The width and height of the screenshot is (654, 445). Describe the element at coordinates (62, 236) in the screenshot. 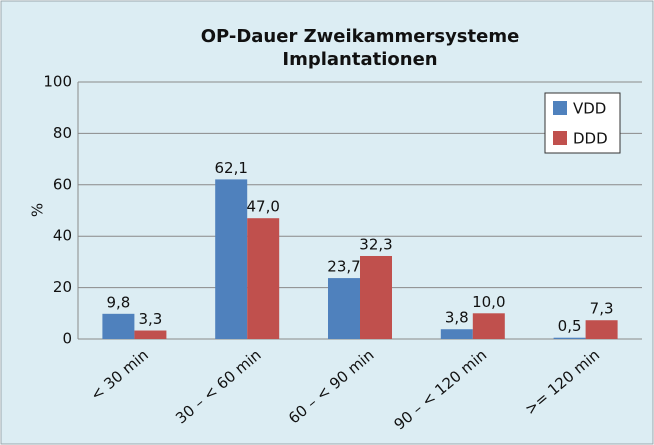

I see `y-tick-label: 40` at that location.